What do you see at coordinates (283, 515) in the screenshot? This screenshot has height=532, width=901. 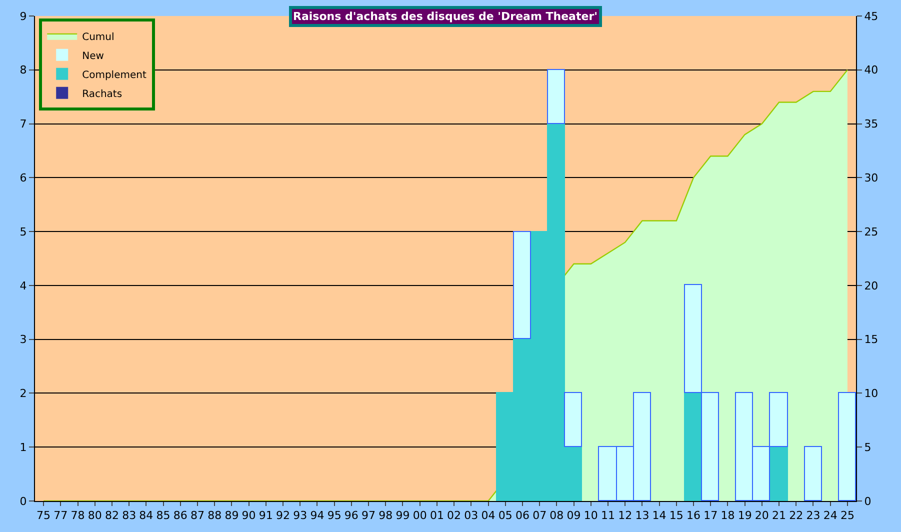 I see `x-tick-label: 92` at bounding box center [283, 515].